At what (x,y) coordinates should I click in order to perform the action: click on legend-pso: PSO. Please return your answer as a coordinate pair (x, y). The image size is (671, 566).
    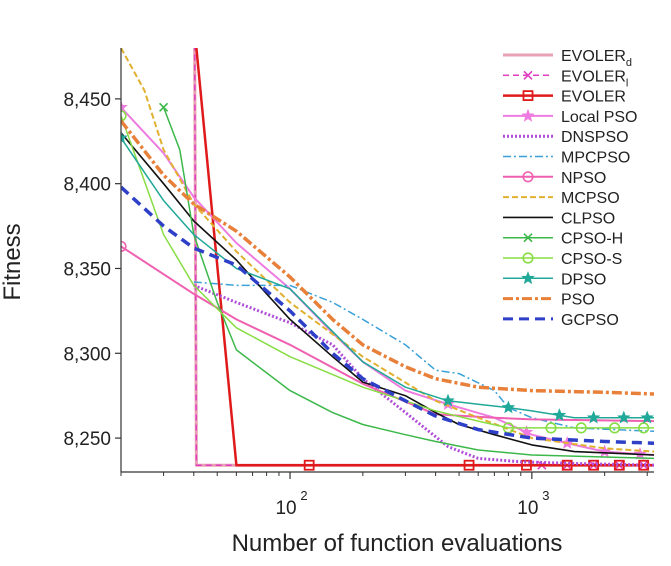
    Looking at the image, I should click on (549, 300).